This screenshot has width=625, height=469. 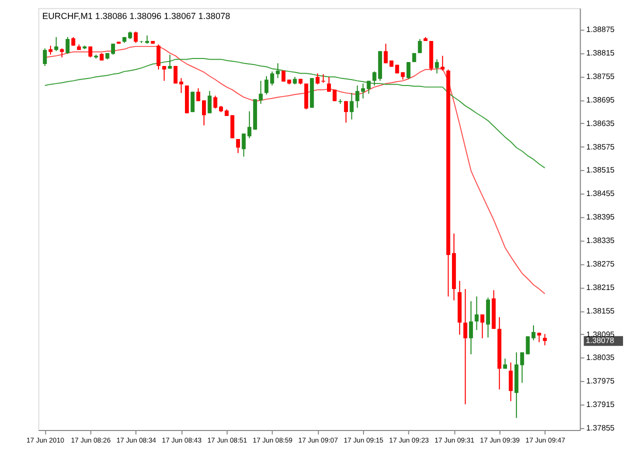 I want to click on y-tick-label: 1.38755, so click(x=601, y=76).